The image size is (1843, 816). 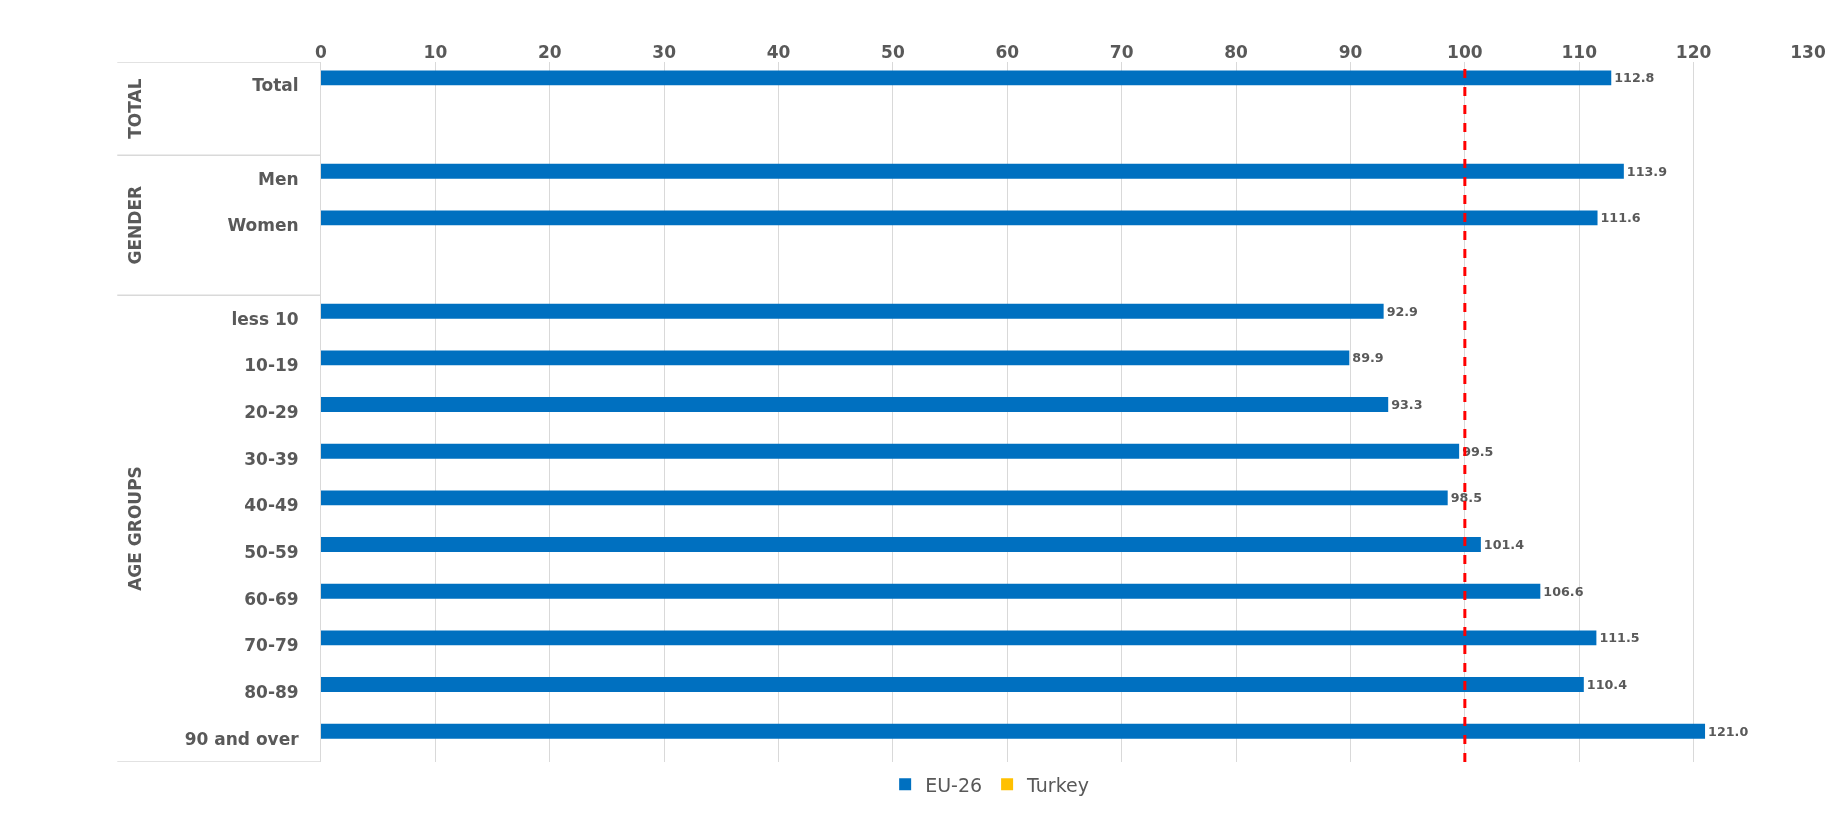 What do you see at coordinates (435, 51) in the screenshot?
I see `x-tick-label: 10` at bounding box center [435, 51].